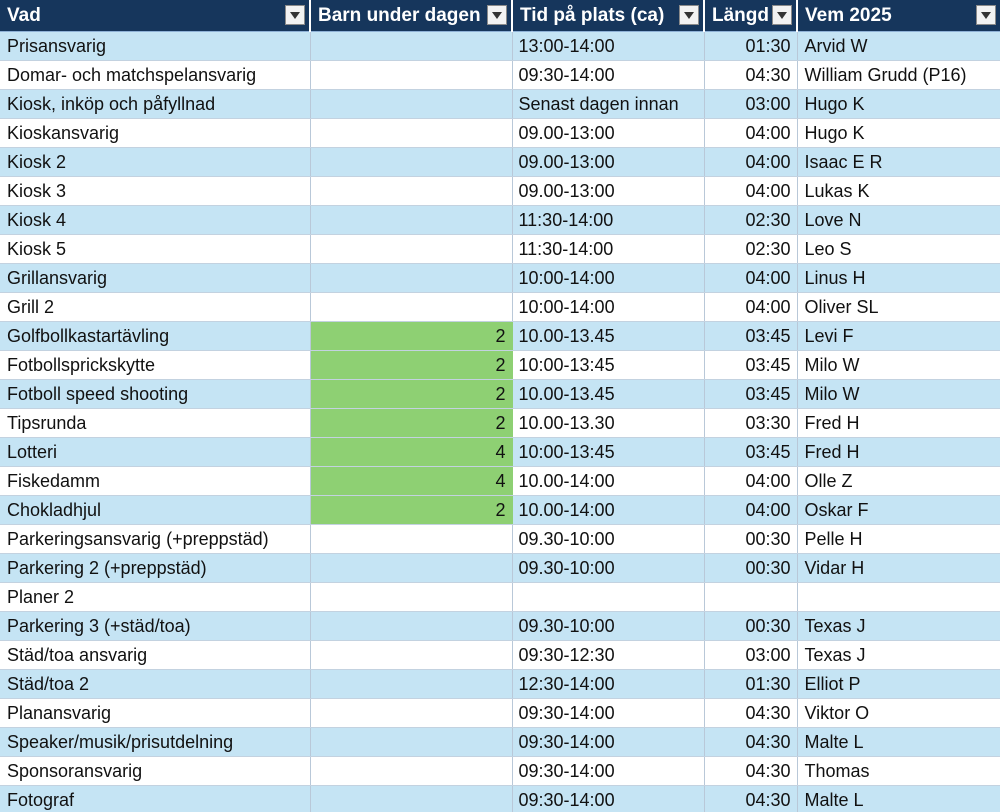 The image size is (1000, 812). I want to click on table-row: Grill 2 10:00-14:00 04:00 Oliver SL, so click(500, 307).